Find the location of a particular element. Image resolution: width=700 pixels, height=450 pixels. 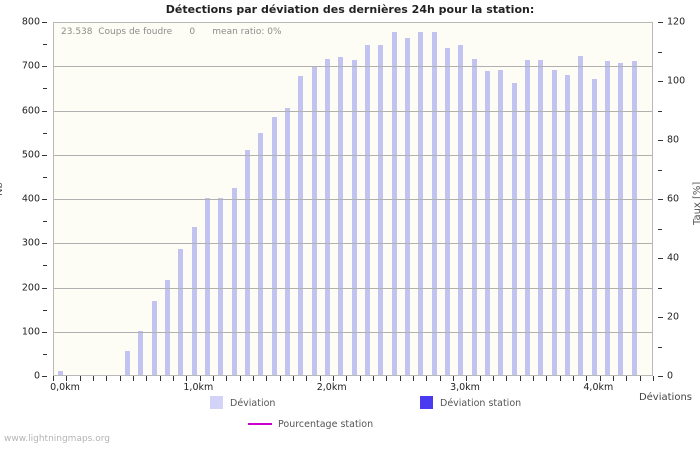

y-axis-left-tick-label: 600 is located at coordinates (30, 110).